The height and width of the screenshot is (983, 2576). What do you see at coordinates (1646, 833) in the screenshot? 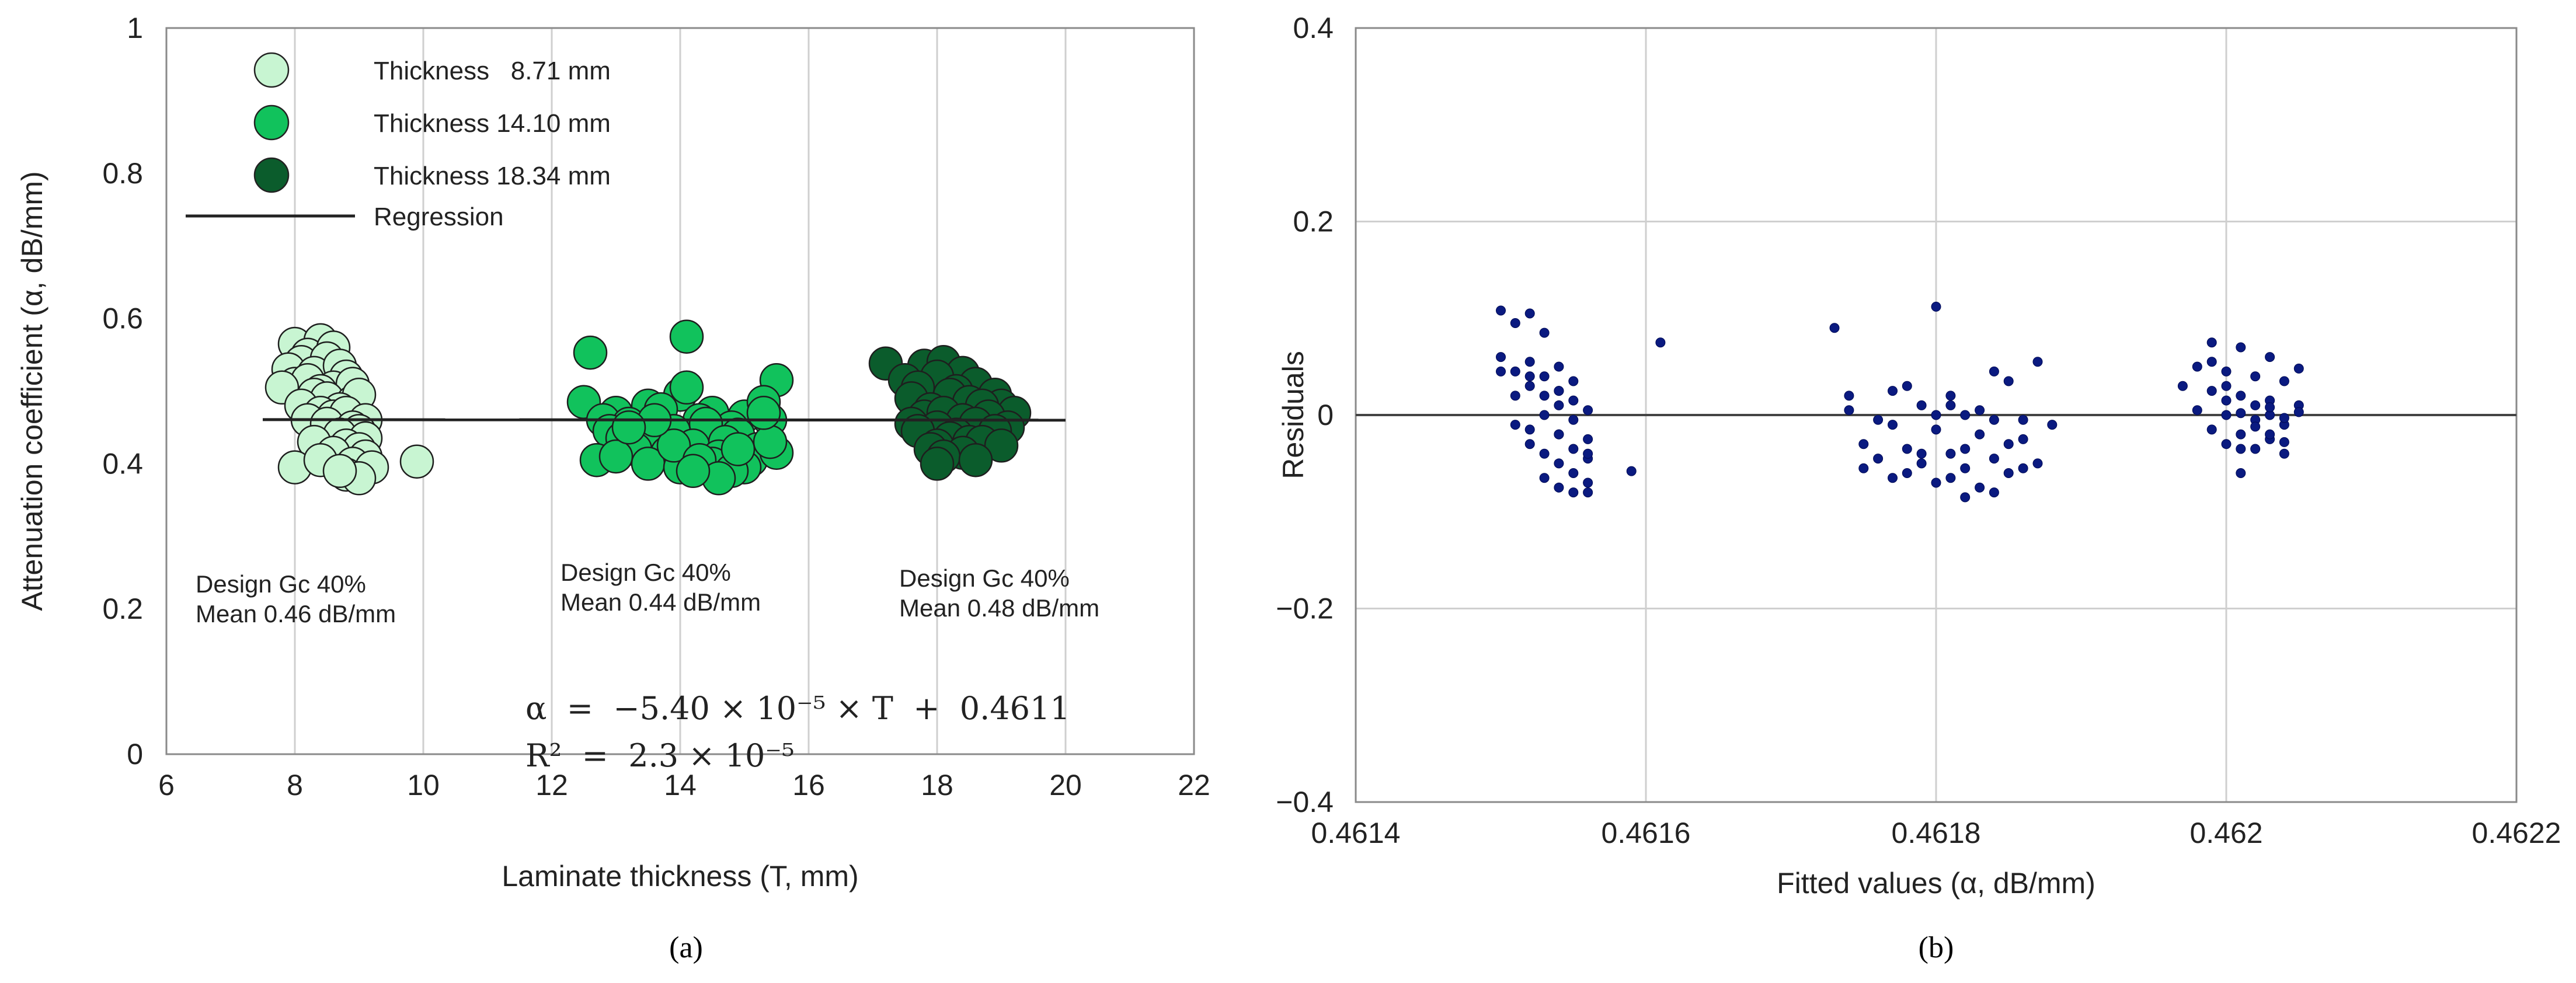
I see `chart-b-x-tick: 0.4616` at bounding box center [1646, 833].